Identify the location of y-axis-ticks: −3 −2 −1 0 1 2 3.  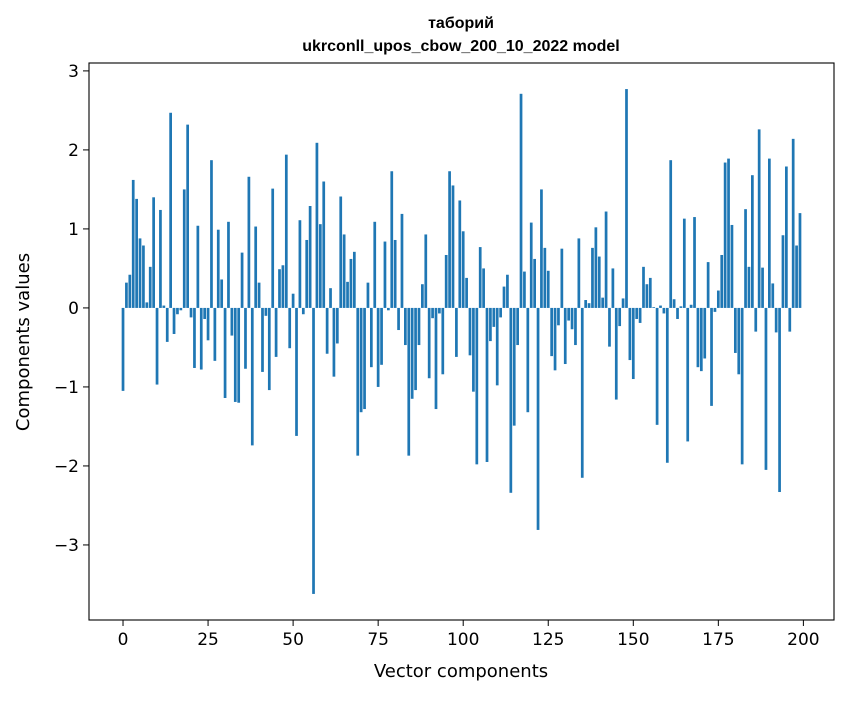
(71, 309).